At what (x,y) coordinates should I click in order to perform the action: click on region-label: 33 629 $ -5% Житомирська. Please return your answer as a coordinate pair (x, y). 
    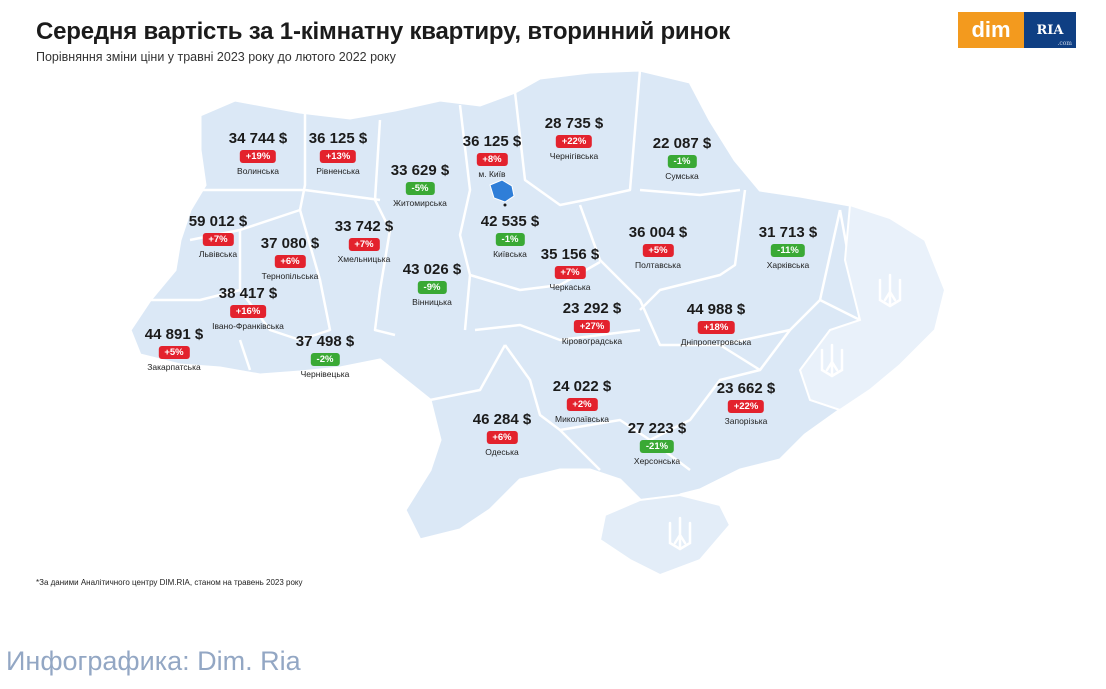
    Looking at the image, I should click on (420, 185).